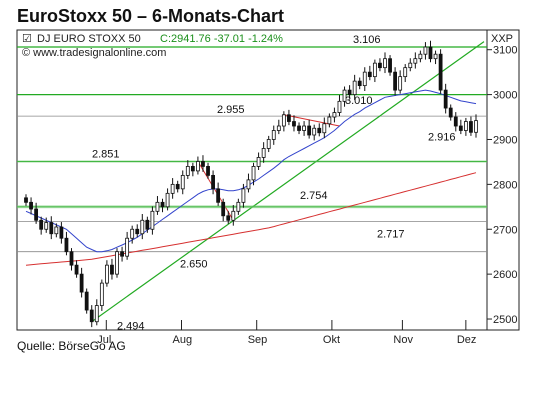  Describe the element at coordinates (27, 39) in the screenshot. I see `instrument-icon: ☑` at that location.